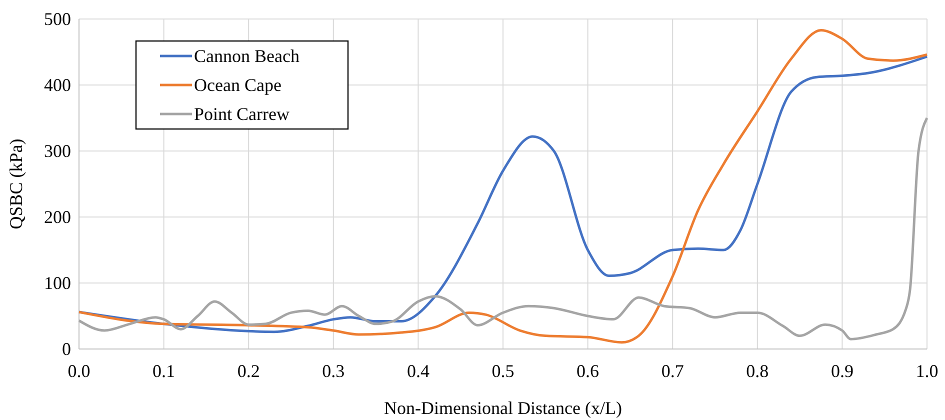  I want to click on x-tick-label: 0.3, so click(333, 371).